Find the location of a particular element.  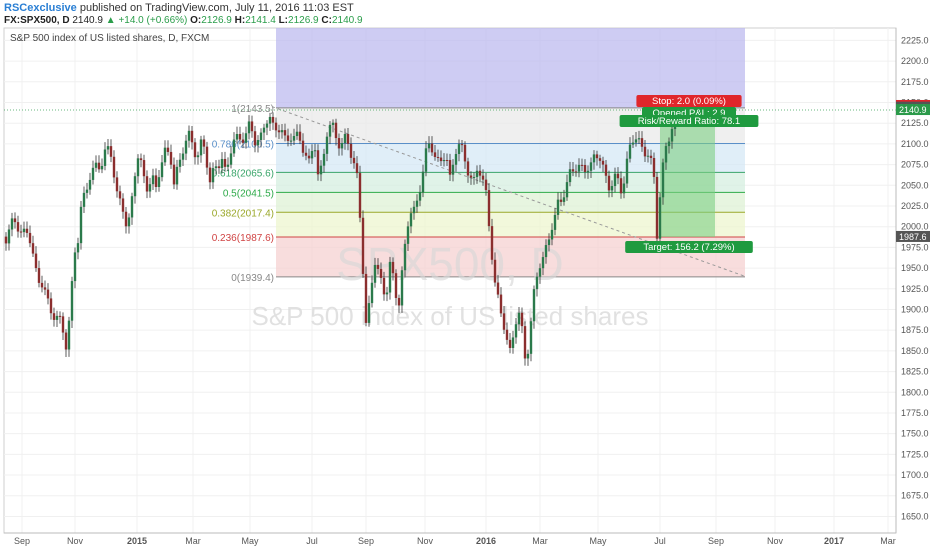

high-value: 2141.4 is located at coordinates (260, 20).